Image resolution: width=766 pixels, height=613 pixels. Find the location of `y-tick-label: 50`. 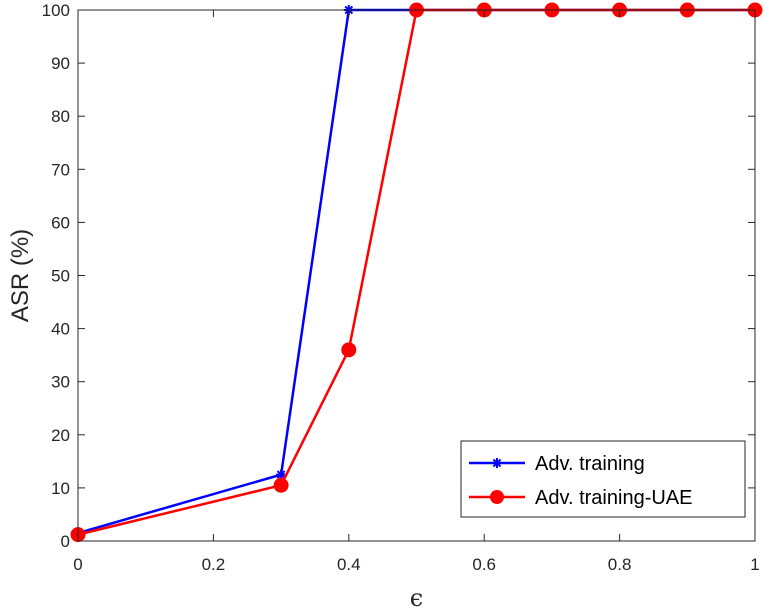

y-tick-label: 50 is located at coordinates (60, 276).